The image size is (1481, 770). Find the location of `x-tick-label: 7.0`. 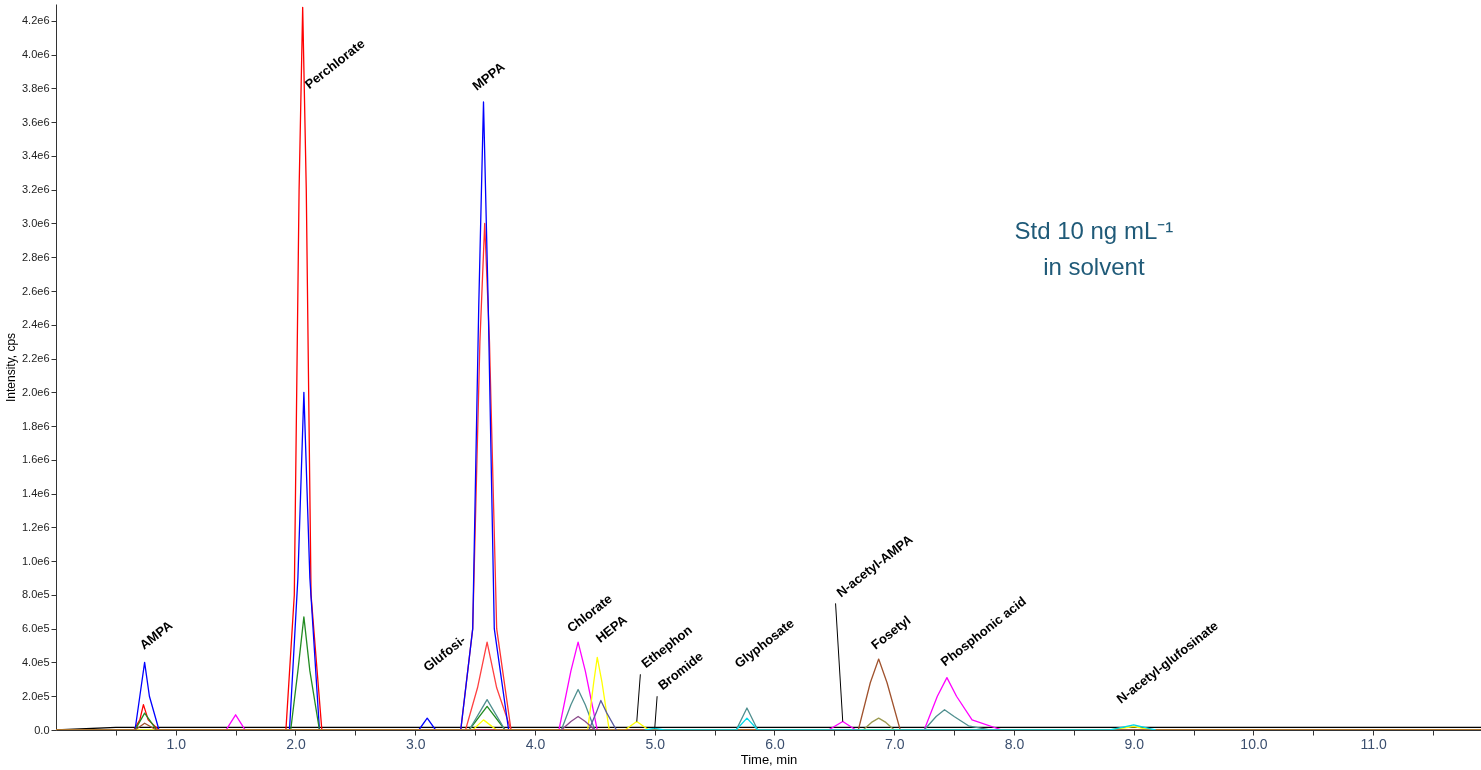

x-tick-label: 7.0 is located at coordinates (895, 743).